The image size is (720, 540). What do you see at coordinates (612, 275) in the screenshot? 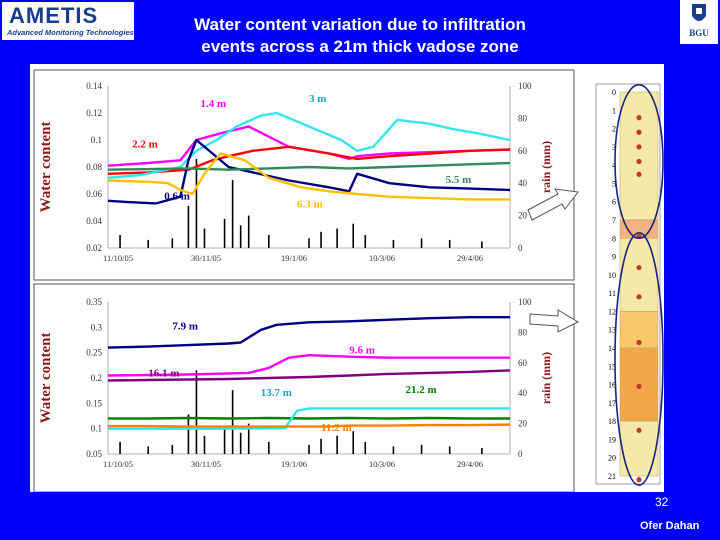
I see `depth-label: 10` at bounding box center [612, 275].